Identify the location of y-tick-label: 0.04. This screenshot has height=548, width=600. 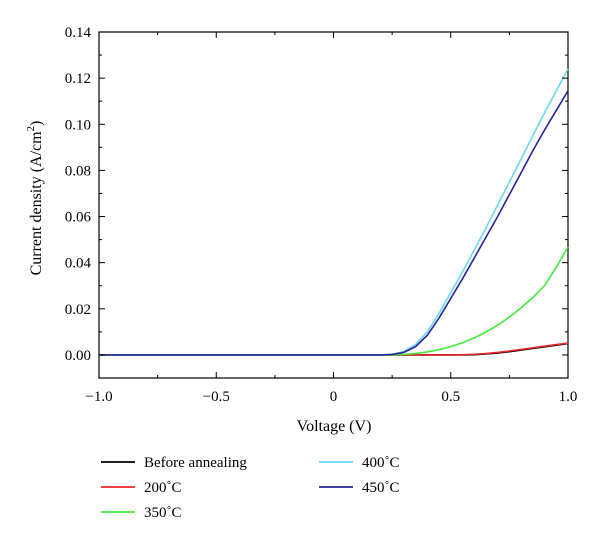
(78, 264).